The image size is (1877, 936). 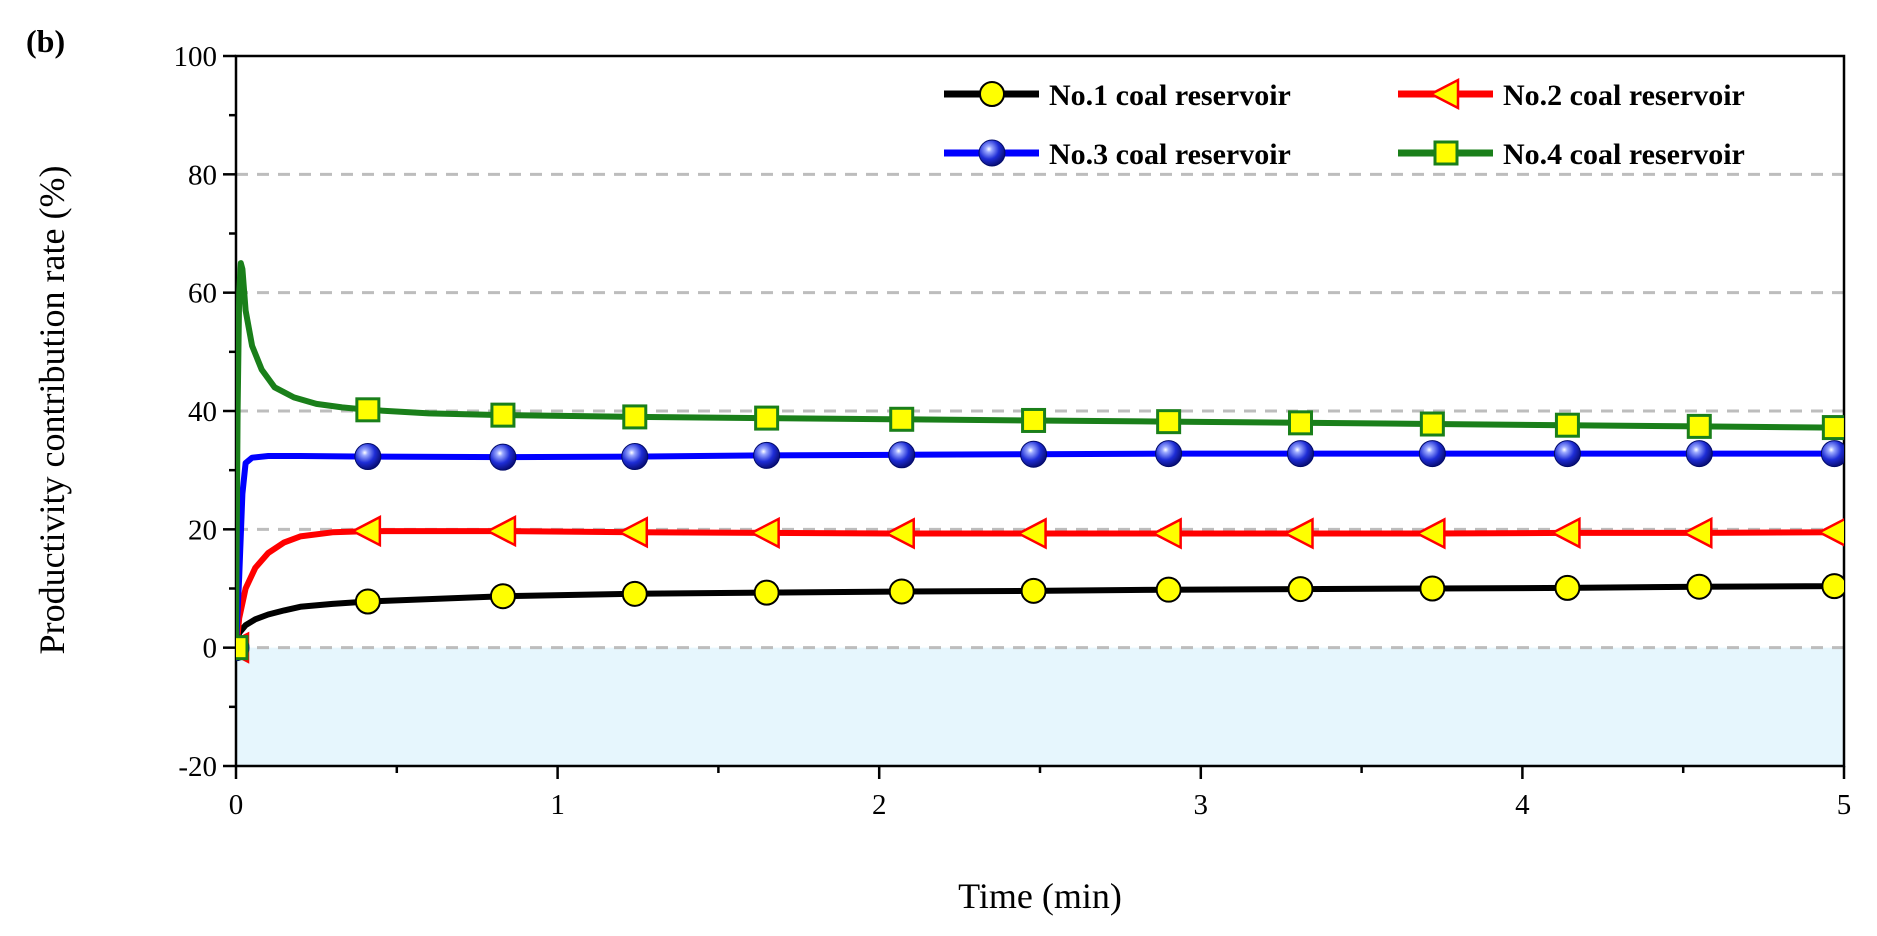 What do you see at coordinates (202, 294) in the screenshot?
I see `y-tick-label: 60` at bounding box center [202, 294].